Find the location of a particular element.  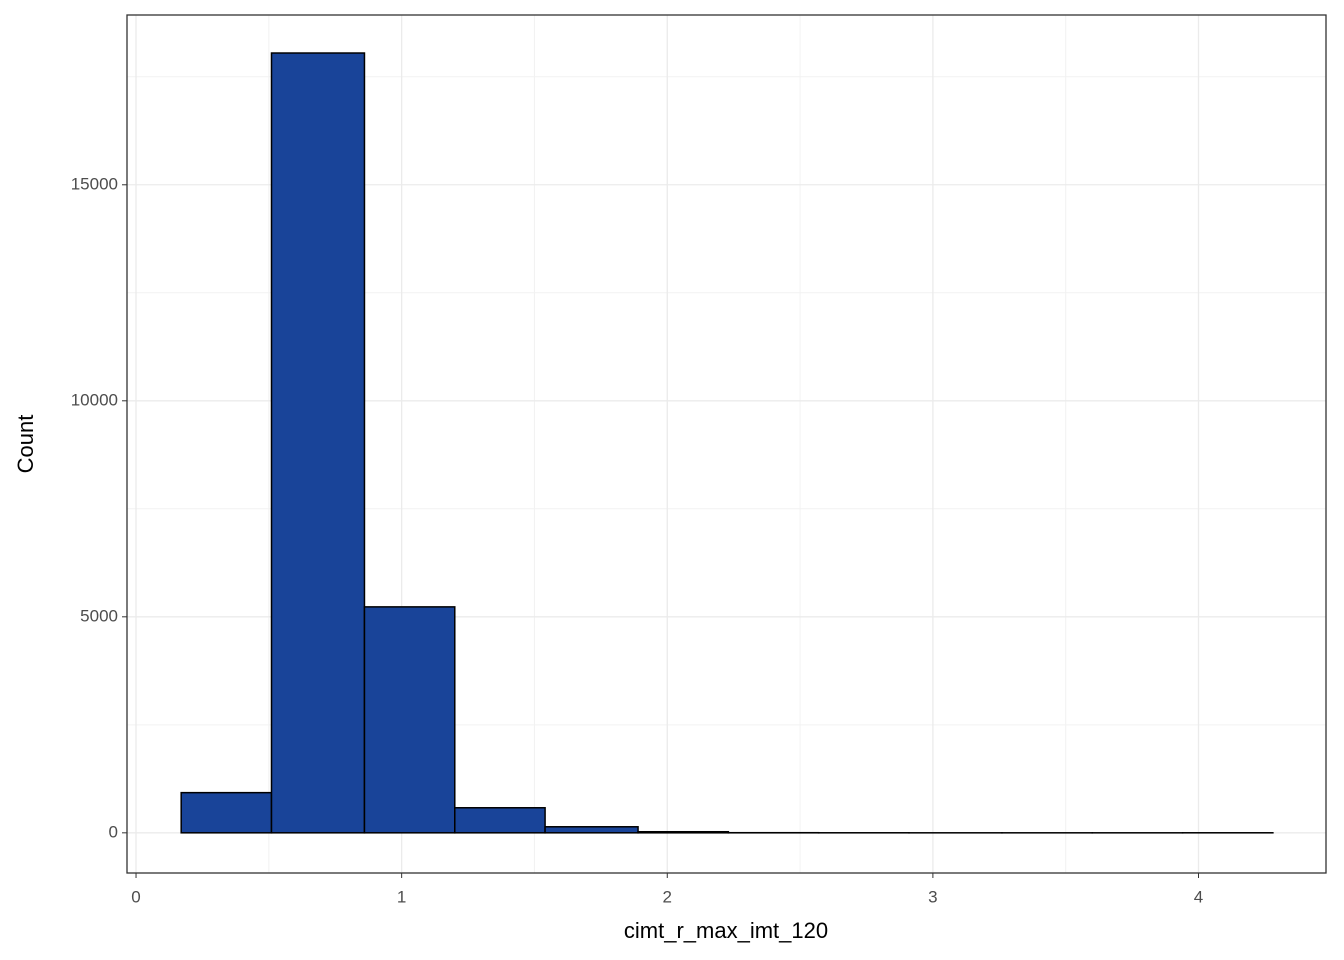

x-tick-label: 3 is located at coordinates (932, 896).